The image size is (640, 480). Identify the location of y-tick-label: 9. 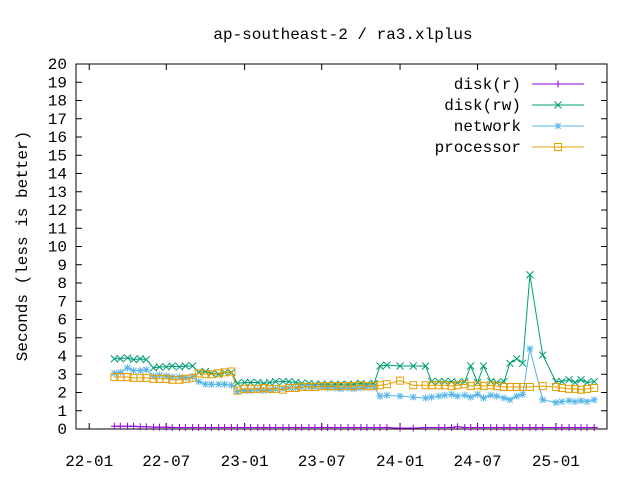
(62, 266).